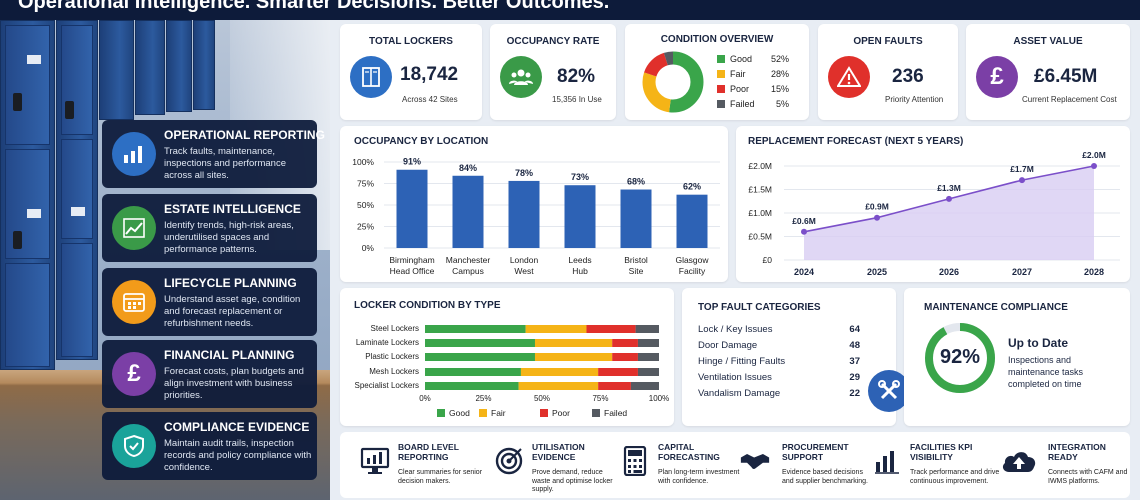  I want to click on kpi-title: CONDITION OVERVIEW, so click(717, 39).